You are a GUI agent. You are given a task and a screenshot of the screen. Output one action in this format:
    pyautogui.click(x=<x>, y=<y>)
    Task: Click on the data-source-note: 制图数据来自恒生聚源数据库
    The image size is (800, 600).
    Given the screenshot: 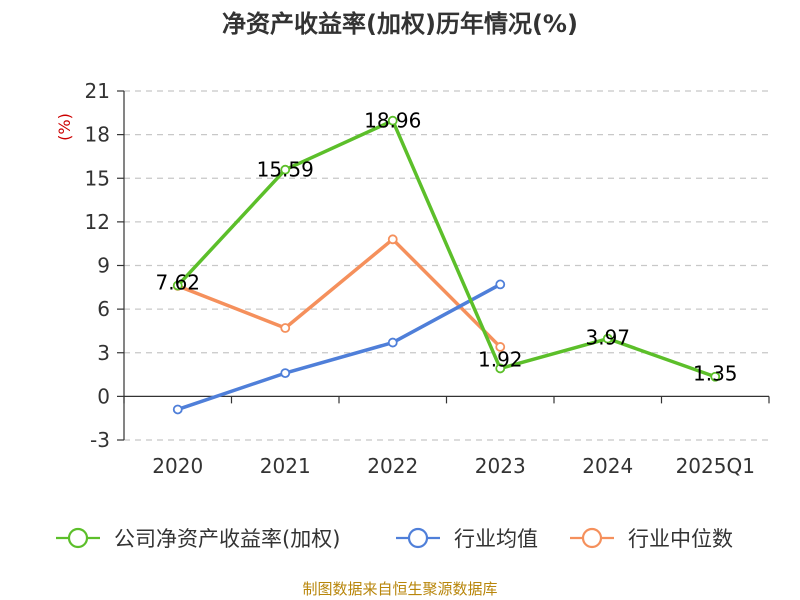 What is the action you would take?
    pyautogui.click(x=399, y=589)
    